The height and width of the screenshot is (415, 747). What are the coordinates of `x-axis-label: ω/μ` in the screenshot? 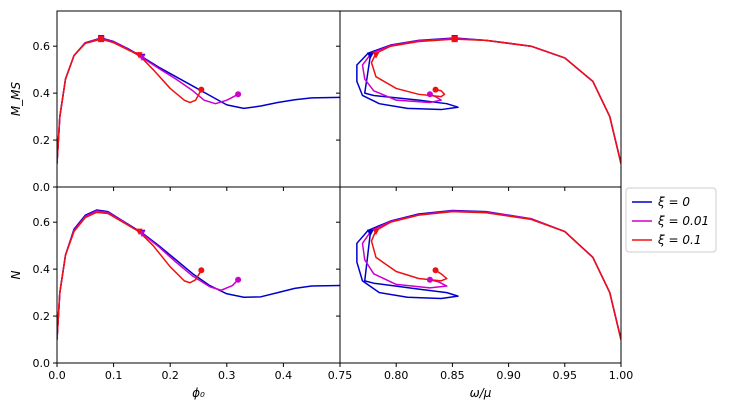 It's located at (481, 393).